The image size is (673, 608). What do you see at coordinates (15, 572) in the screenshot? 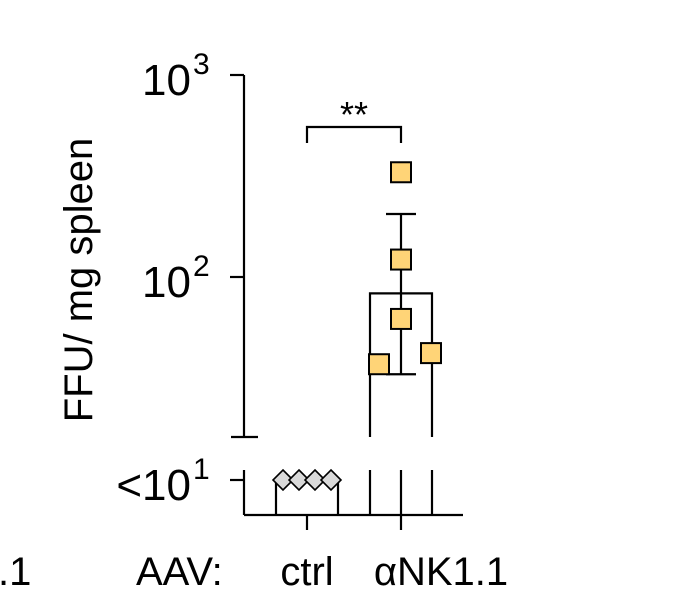
I see `left-cut-label: .1` at bounding box center [15, 572].